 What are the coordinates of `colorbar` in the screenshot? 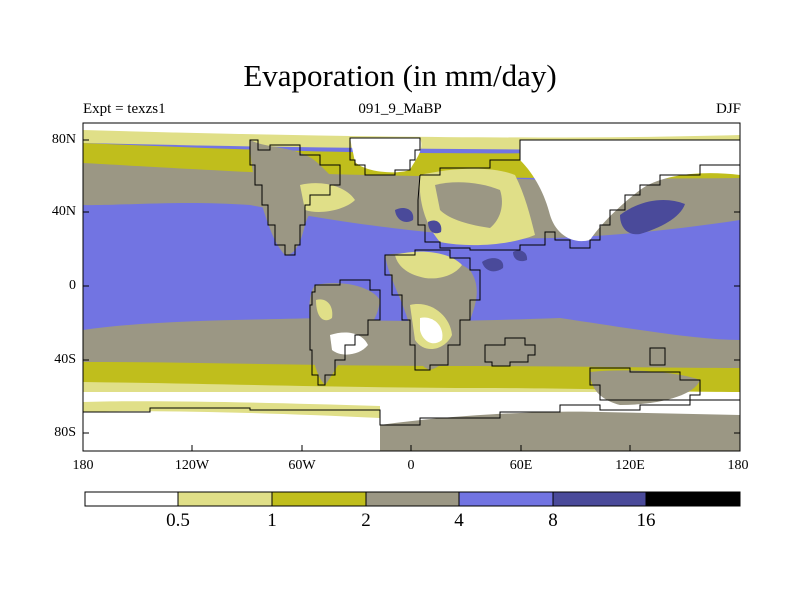 It's located at (412, 499).